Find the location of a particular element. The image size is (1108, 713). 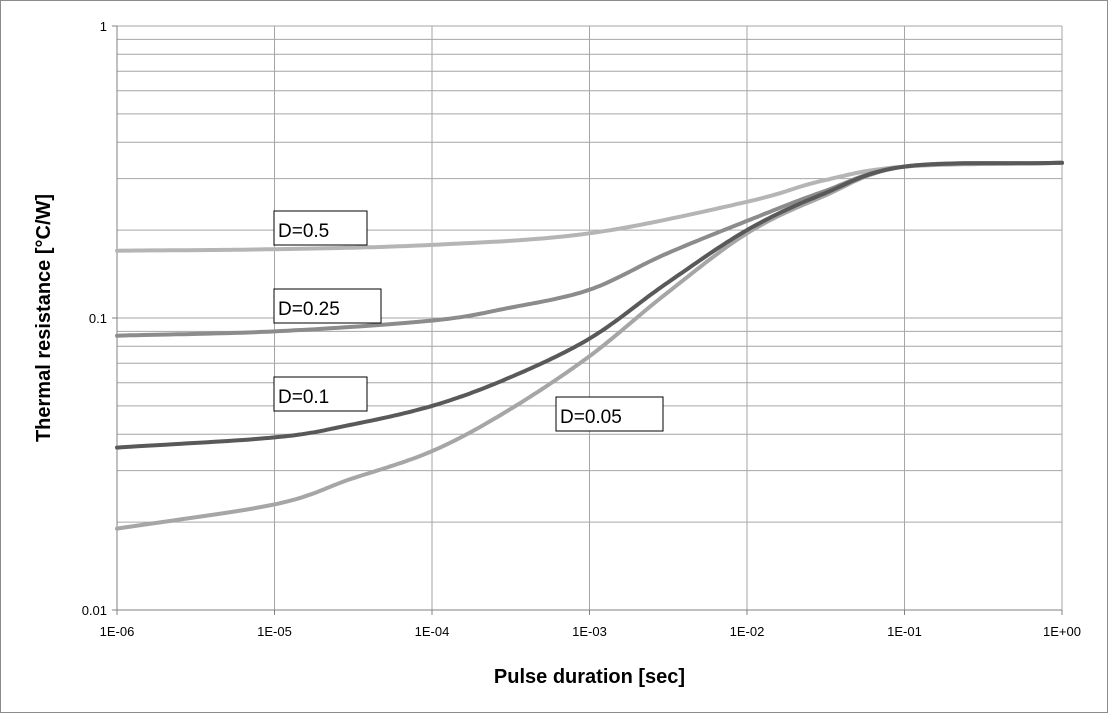

series-annotations: D=0.5 D=0.25 D=0.1 D=0.05 is located at coordinates (468, 321).